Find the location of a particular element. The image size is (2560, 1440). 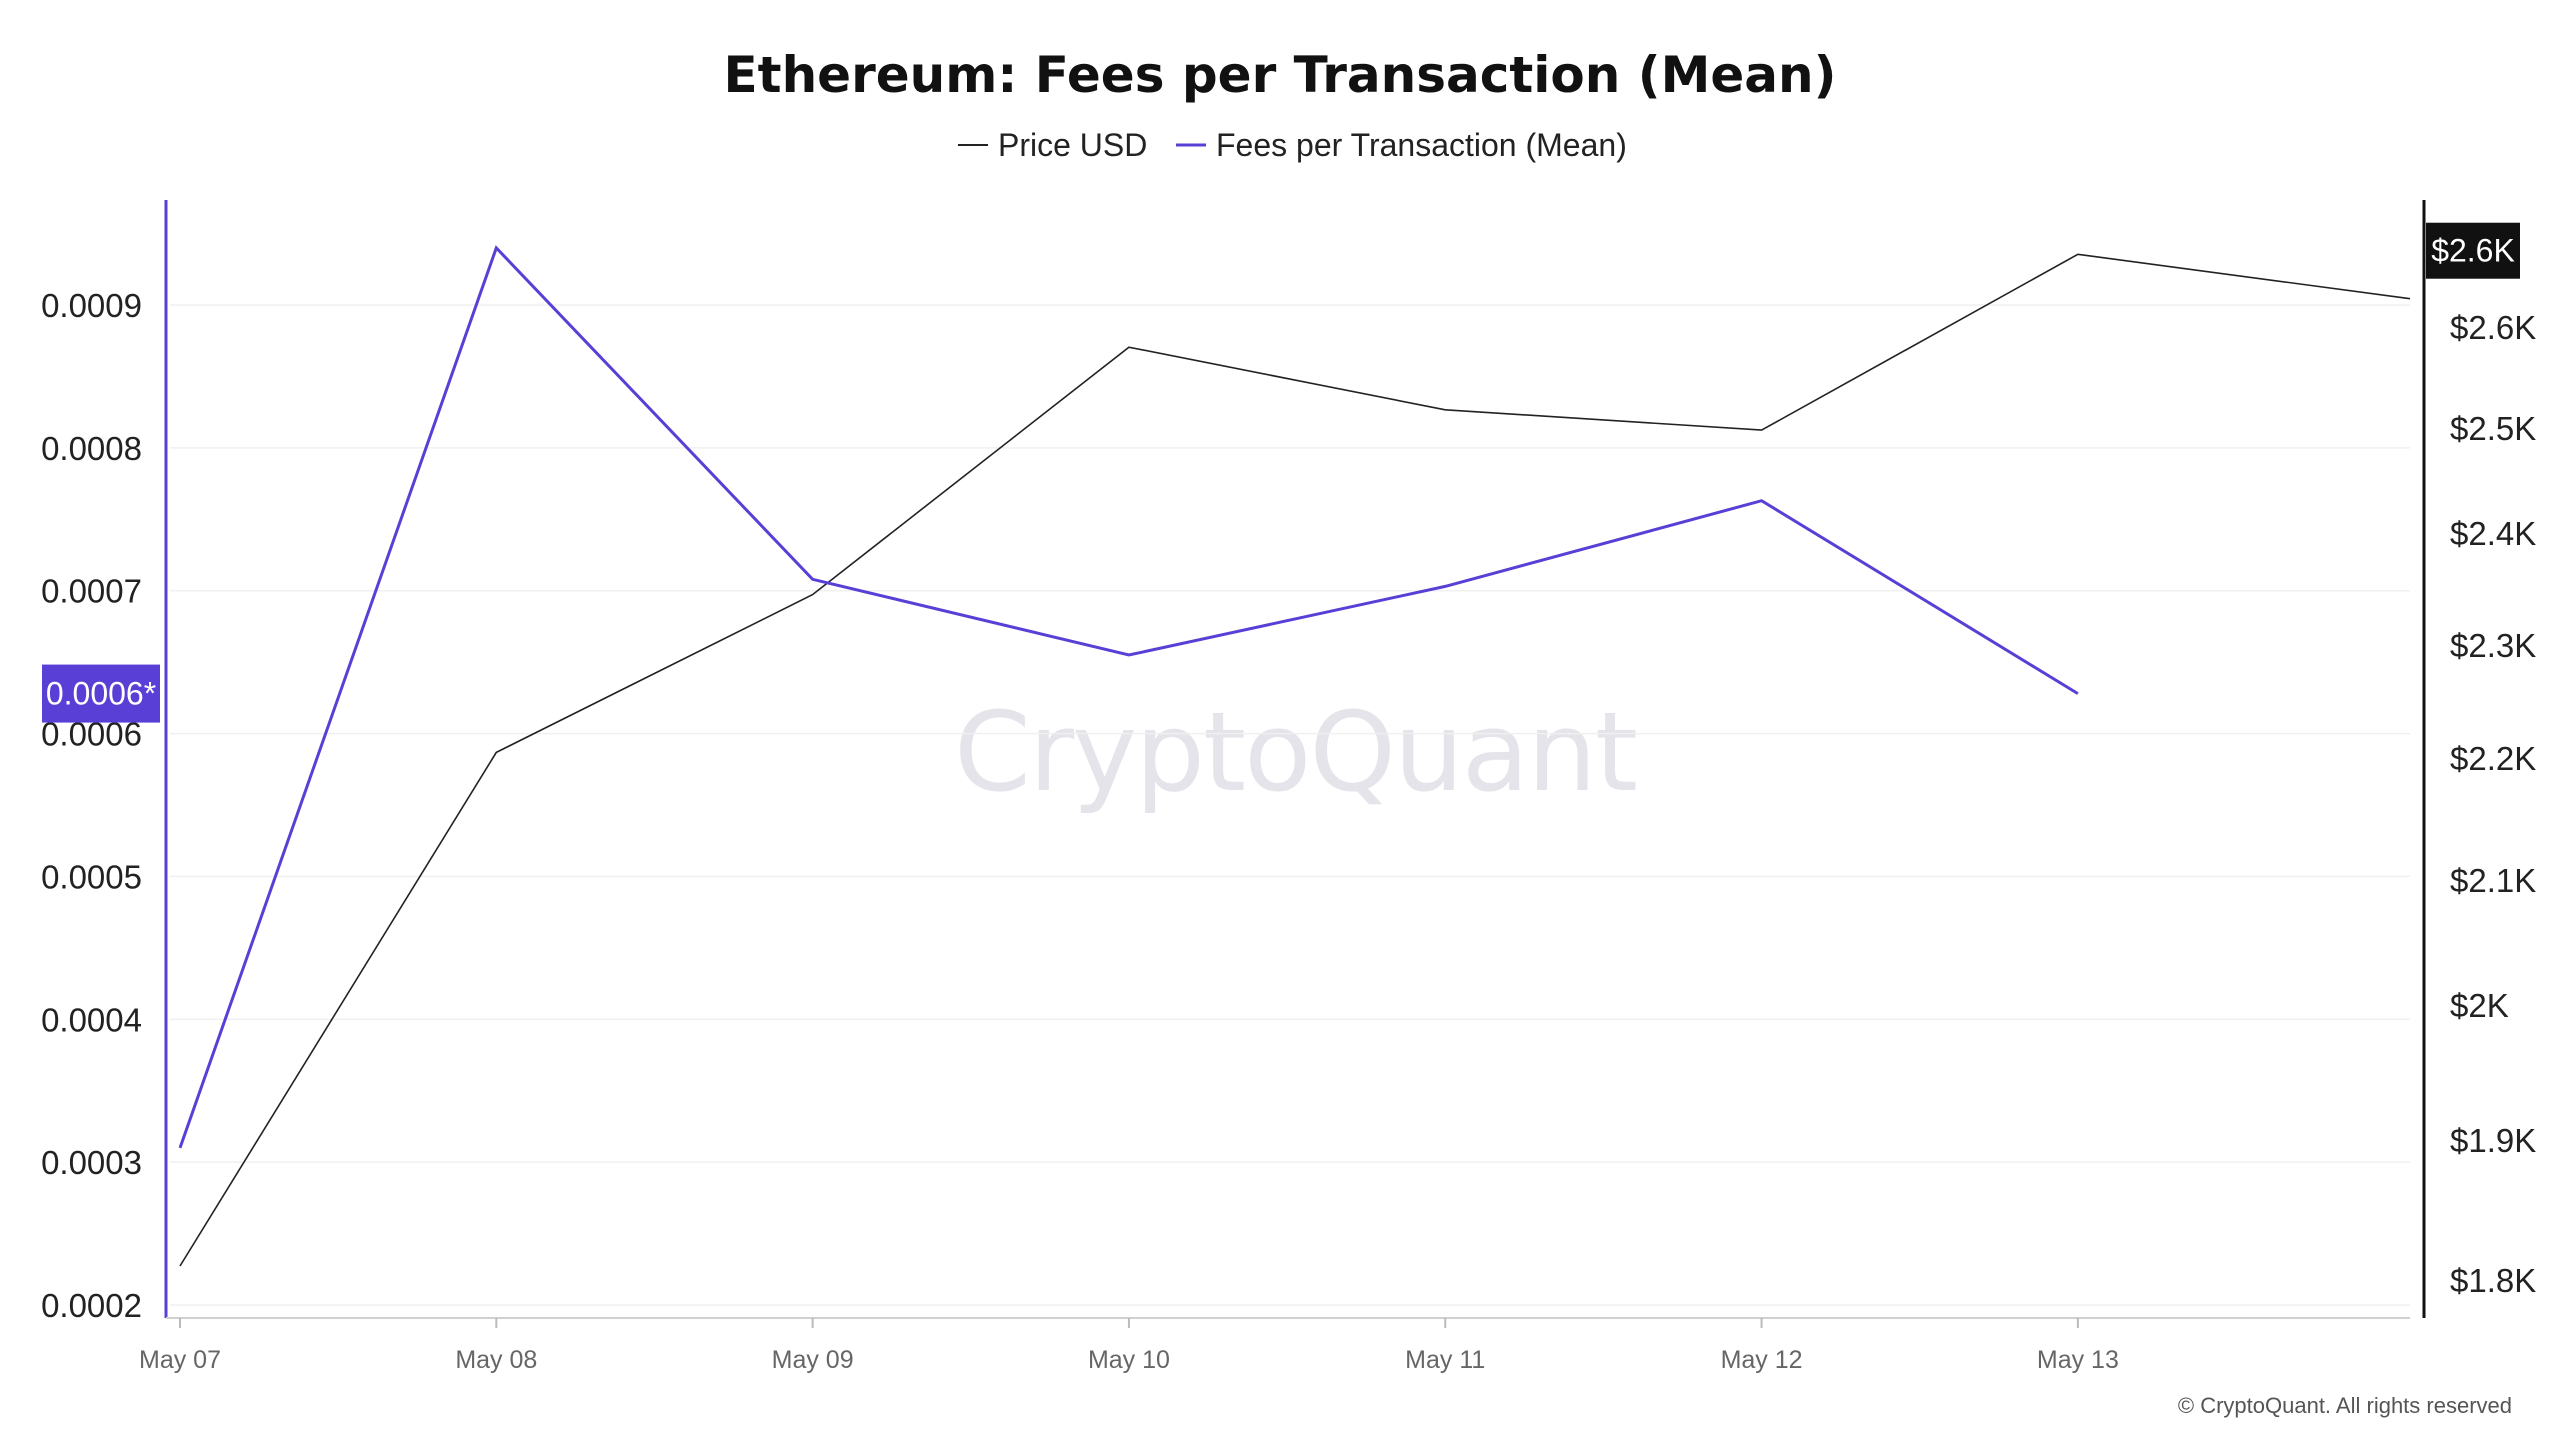

legend: Price USD Fees per Transaction (Mean) is located at coordinates (1292, 145).